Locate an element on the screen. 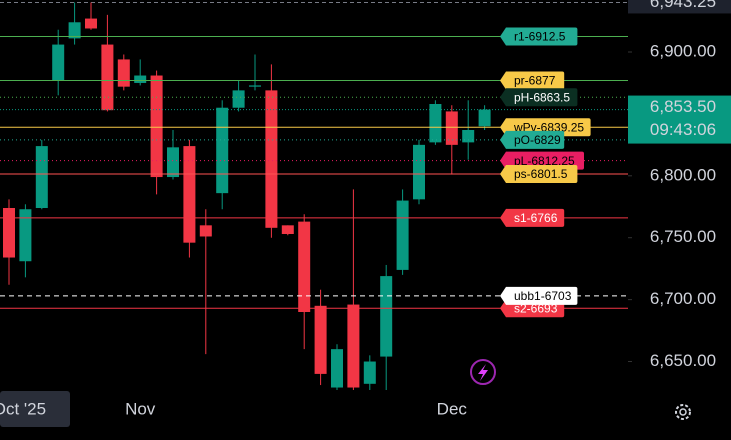 The height and width of the screenshot is (440, 731). level-label: ps-6801.5 is located at coordinates (541, 174).